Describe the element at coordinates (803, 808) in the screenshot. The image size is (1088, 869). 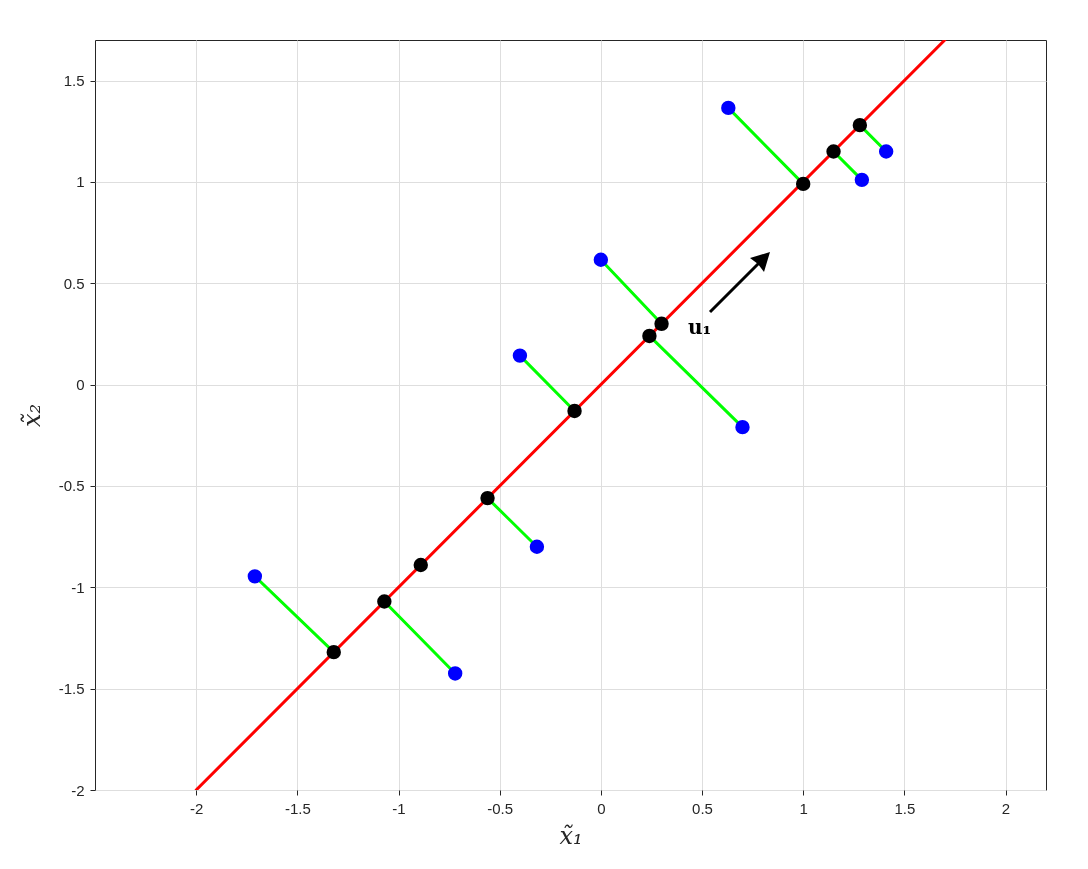
I see `x-tick-label: 1` at that location.